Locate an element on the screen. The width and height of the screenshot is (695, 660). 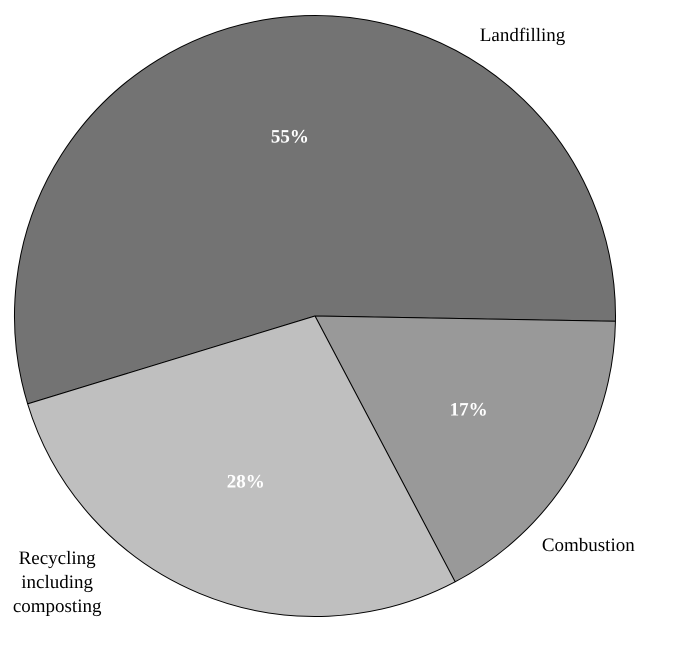
slice-label: Recycling including composting is located at coordinates (57, 582).